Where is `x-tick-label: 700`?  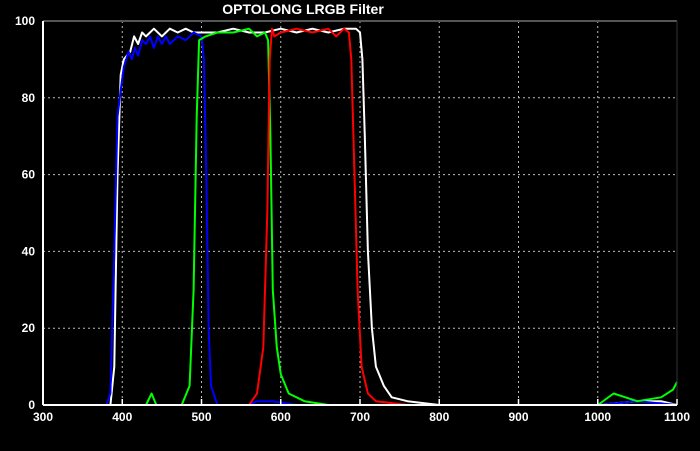
x-tick-label: 700 is located at coordinates (360, 417).